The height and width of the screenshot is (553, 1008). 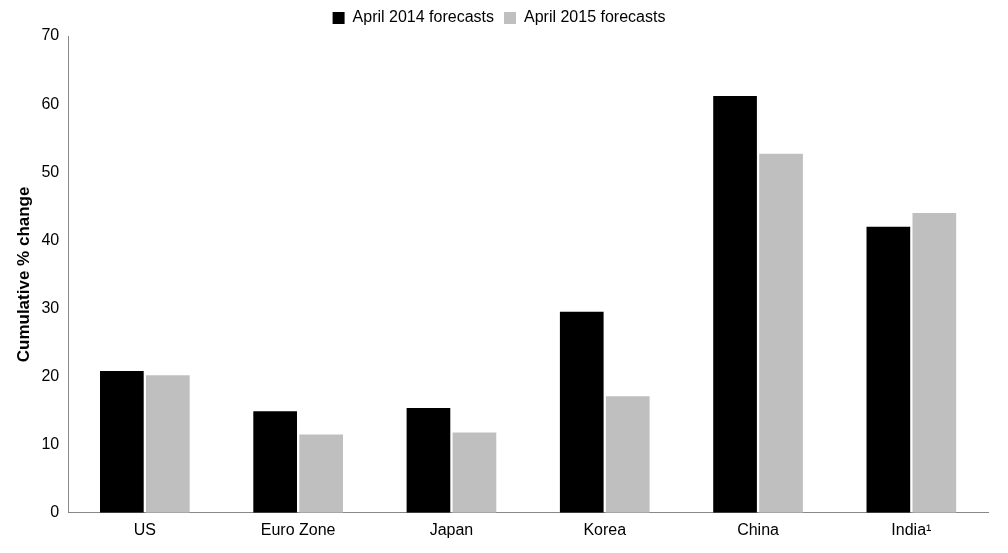 I want to click on y-tick-label: 30, so click(x=50, y=307).